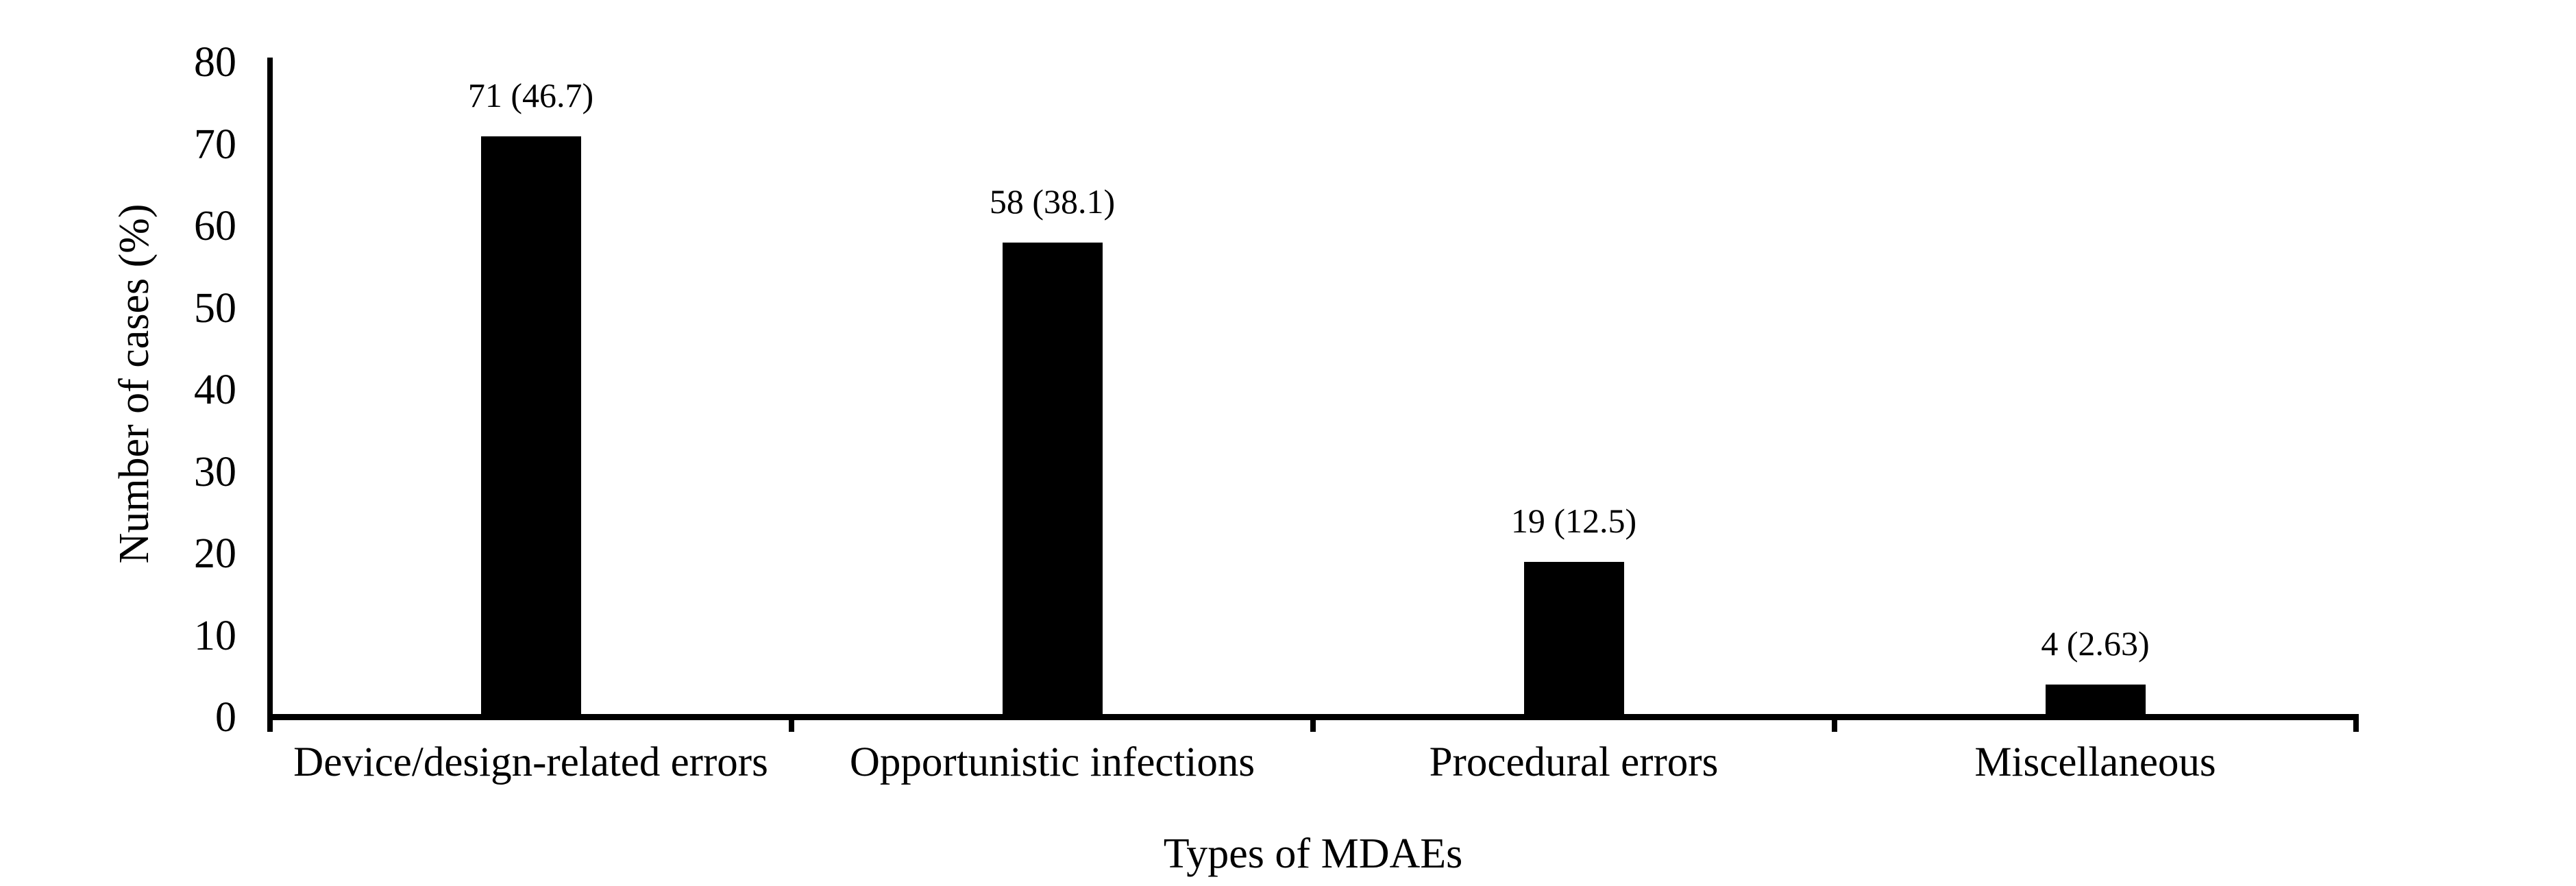 Image resolution: width=2576 pixels, height=886 pixels. What do you see at coordinates (226, 717) in the screenshot?
I see `y-tick-label: 0` at bounding box center [226, 717].